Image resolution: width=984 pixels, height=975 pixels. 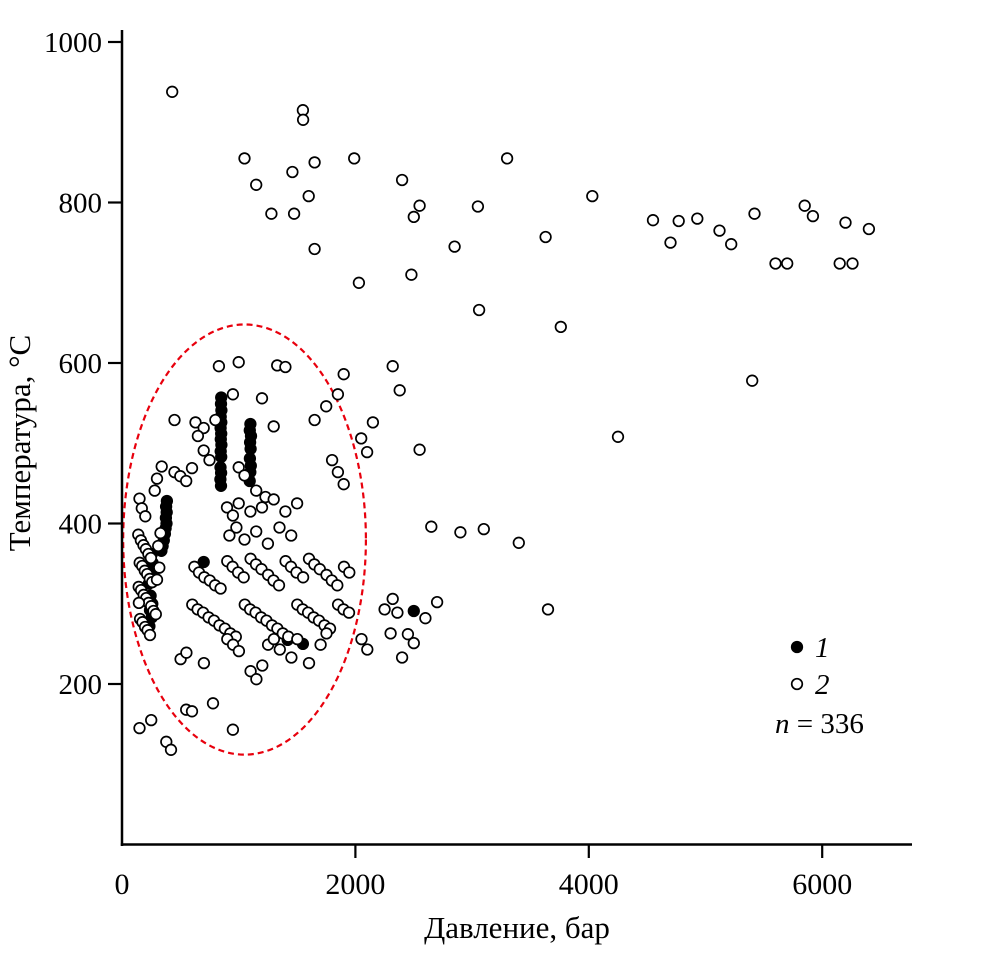 What do you see at coordinates (819, 724) in the screenshot?
I see `legend-count-note: n = 336` at bounding box center [819, 724].